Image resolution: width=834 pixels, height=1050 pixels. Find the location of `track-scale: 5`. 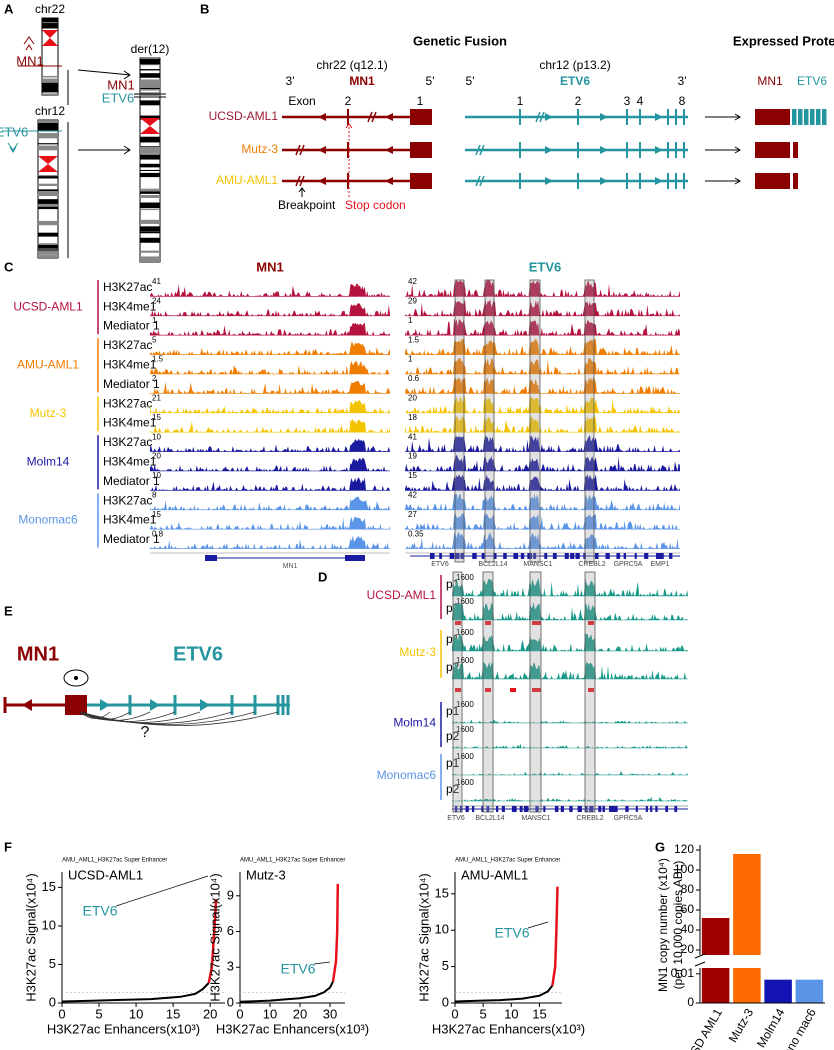

track-scale: 5 is located at coordinates (154, 339).